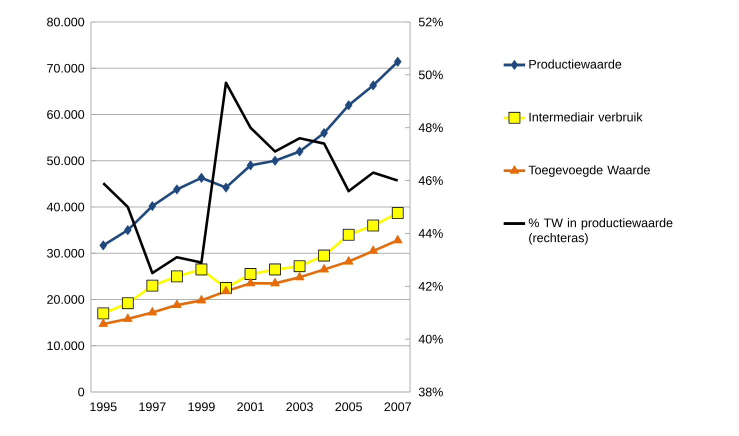  I want to click on legend-label: Intermediair verbruik, so click(586, 117).